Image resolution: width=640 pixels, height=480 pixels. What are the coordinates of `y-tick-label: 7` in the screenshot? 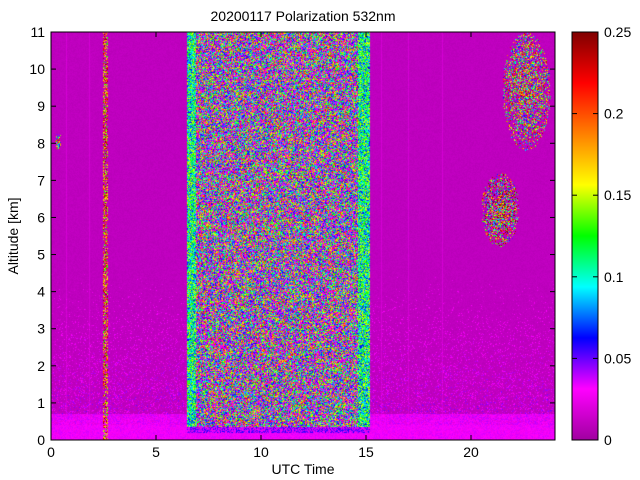 It's located at (41, 180).